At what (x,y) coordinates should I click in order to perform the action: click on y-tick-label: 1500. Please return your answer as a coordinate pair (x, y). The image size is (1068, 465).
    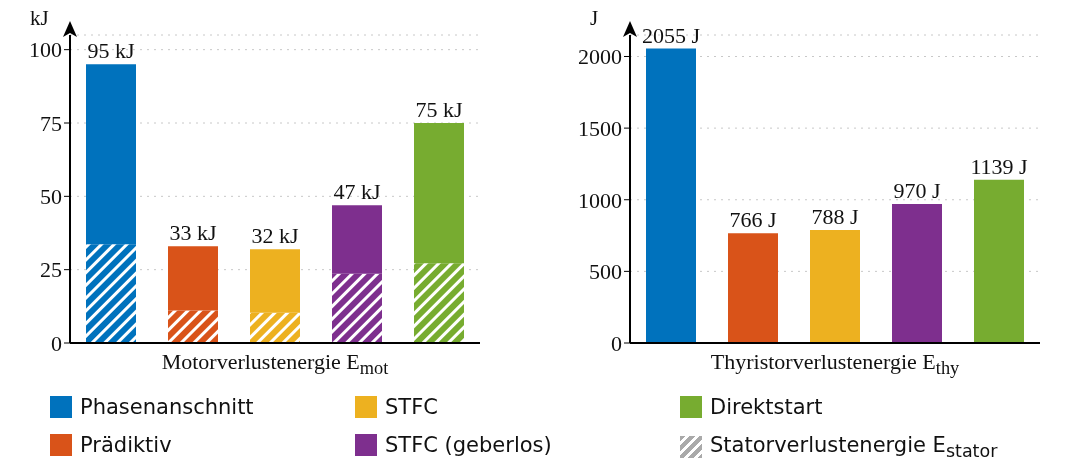
    Looking at the image, I should click on (600, 128).